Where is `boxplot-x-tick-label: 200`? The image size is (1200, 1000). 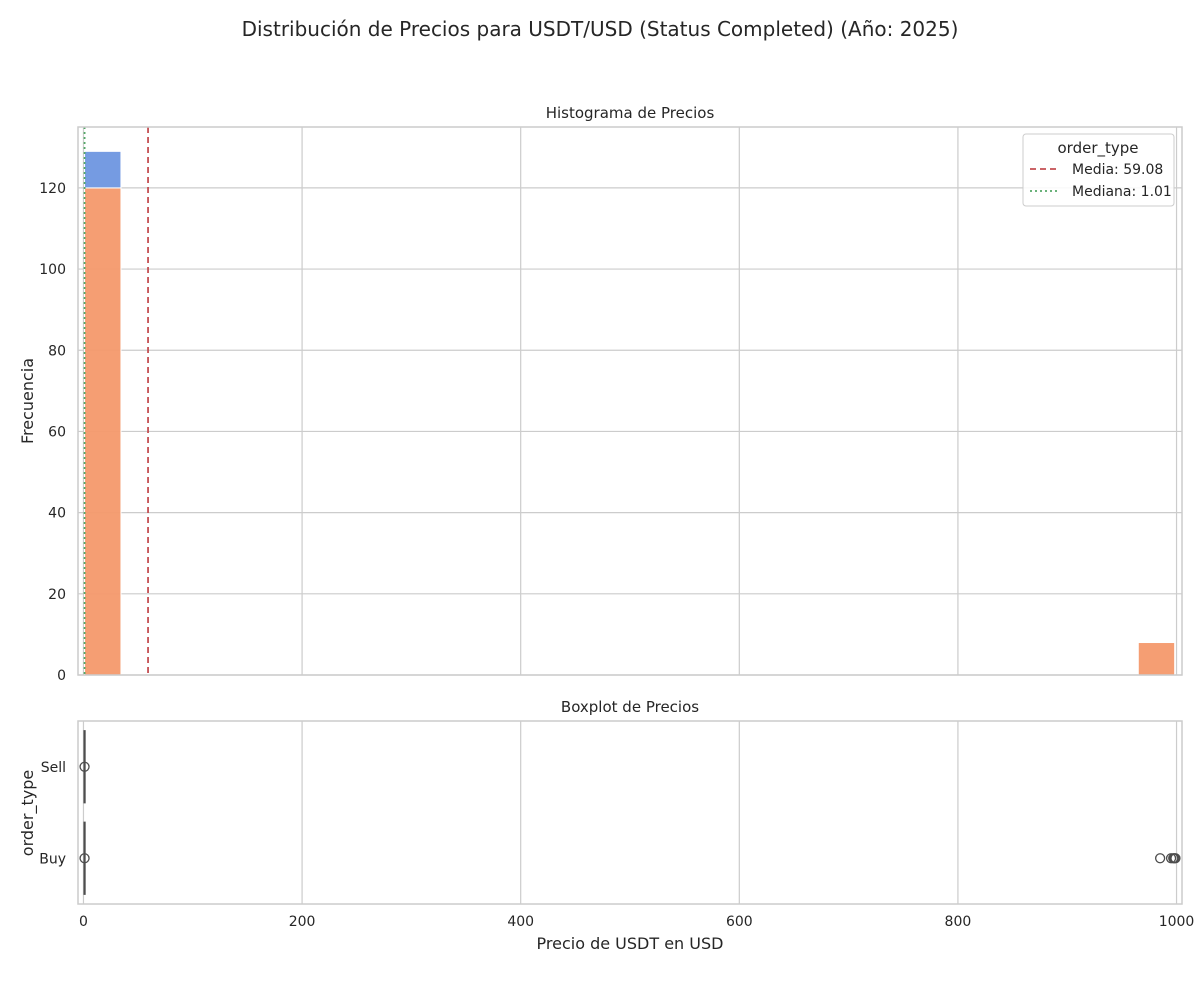
boxplot-x-tick-label: 200 is located at coordinates (302, 922).